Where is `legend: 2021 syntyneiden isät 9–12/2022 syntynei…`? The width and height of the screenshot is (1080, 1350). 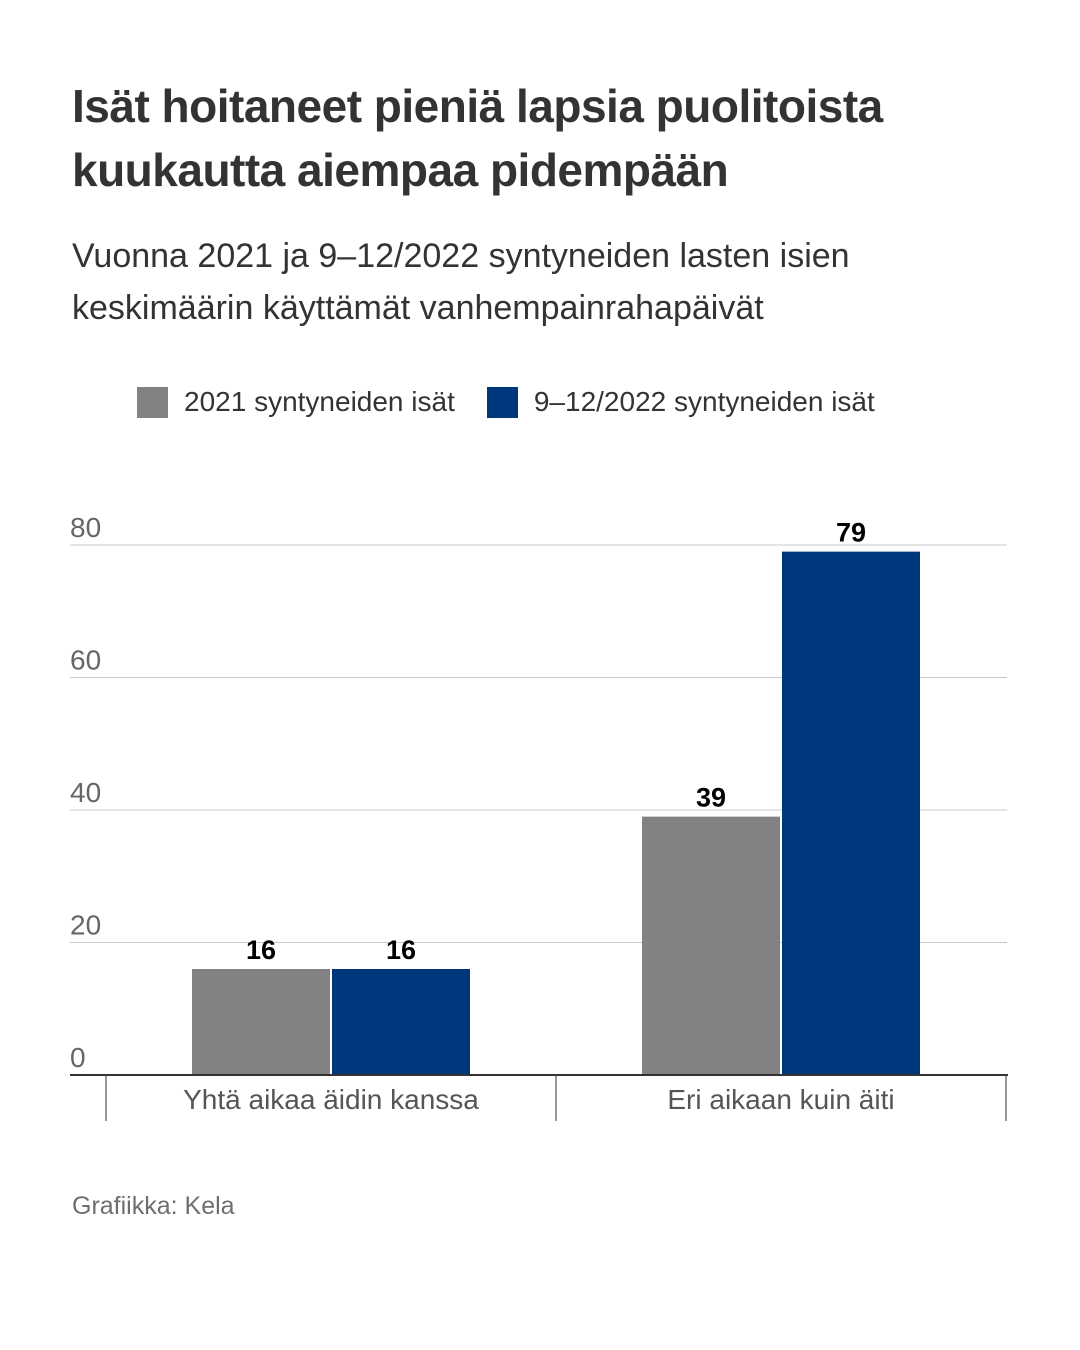
legend: 2021 syntyneiden isät 9–12/2022 syntynei… is located at coordinates (522, 402).